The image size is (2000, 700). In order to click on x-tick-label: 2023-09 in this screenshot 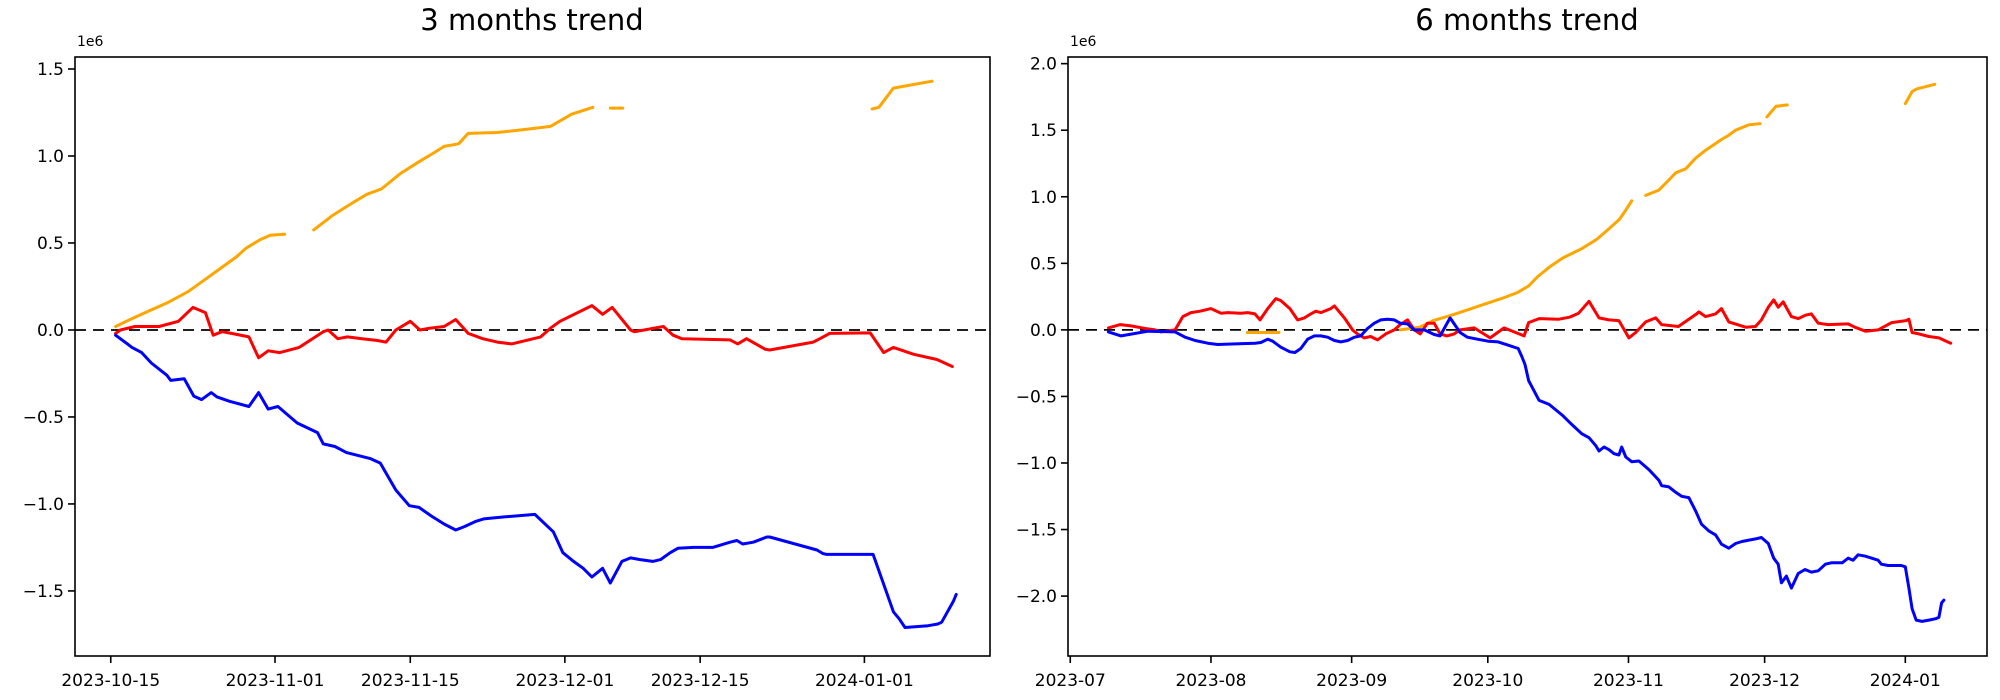, I will do `click(1351, 681)`.